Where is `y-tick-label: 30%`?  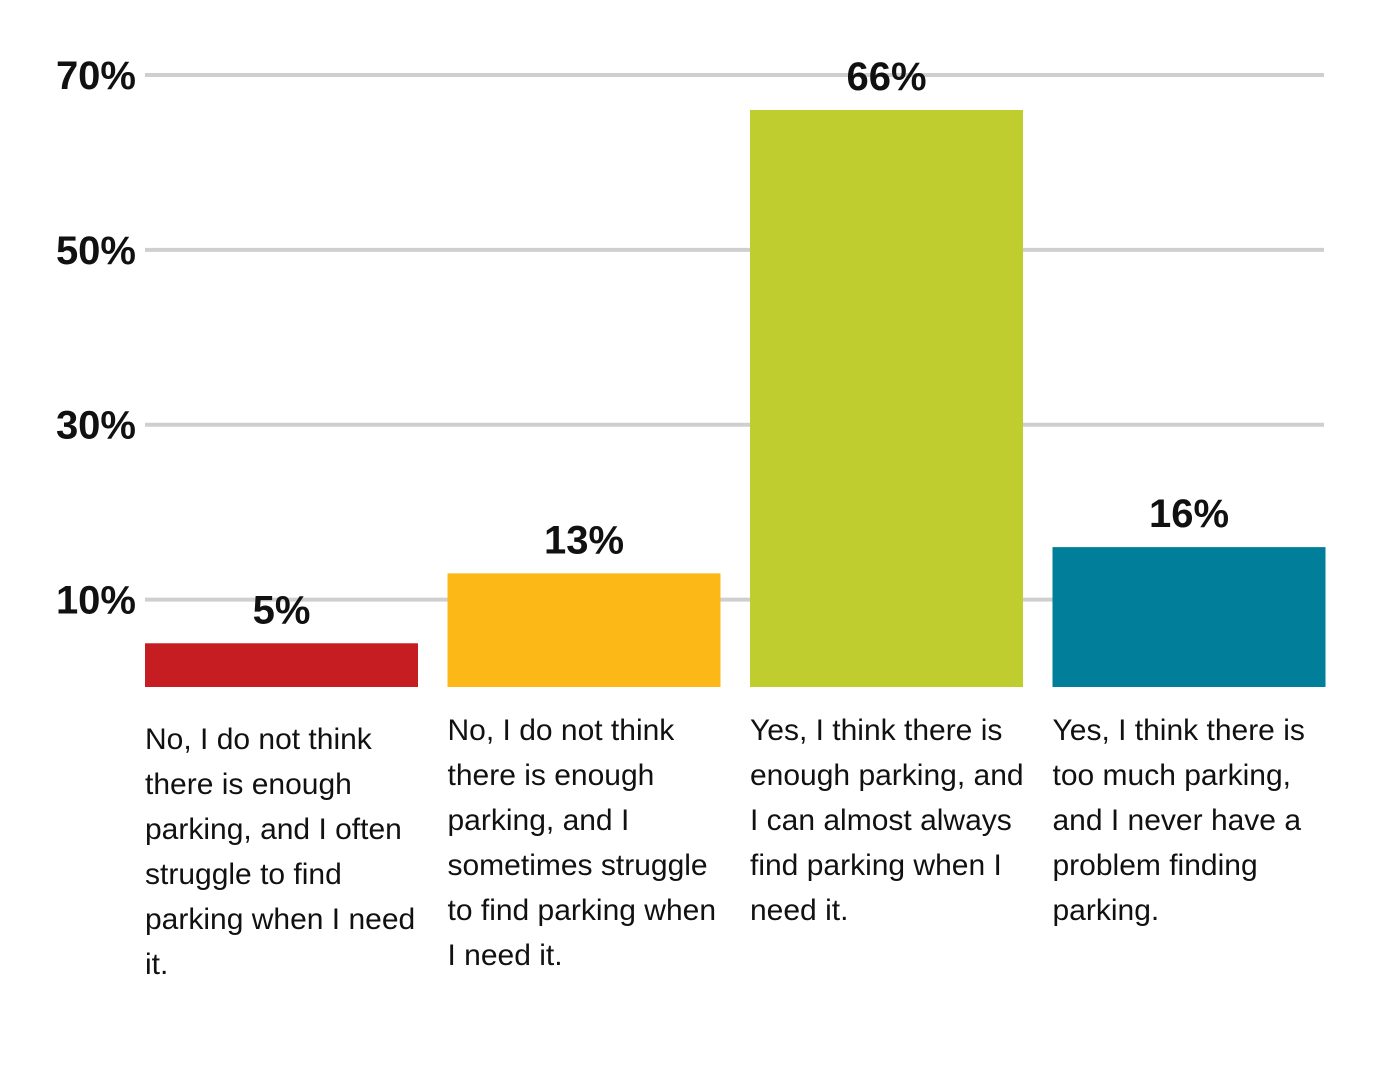
y-tick-label: 30% is located at coordinates (96, 426).